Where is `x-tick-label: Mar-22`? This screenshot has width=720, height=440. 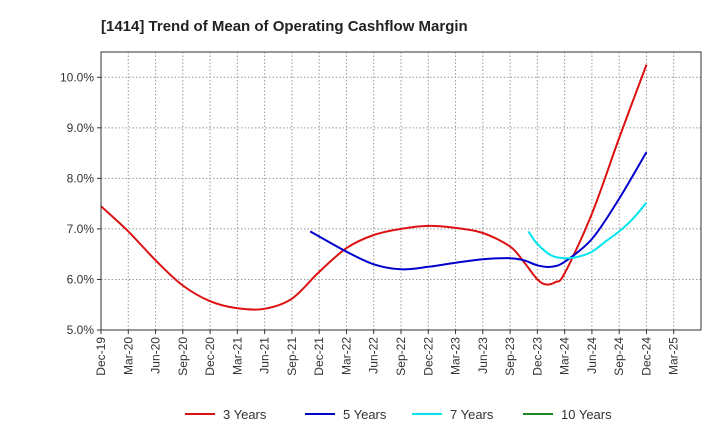 x-tick-label: Mar-22 is located at coordinates (346, 356).